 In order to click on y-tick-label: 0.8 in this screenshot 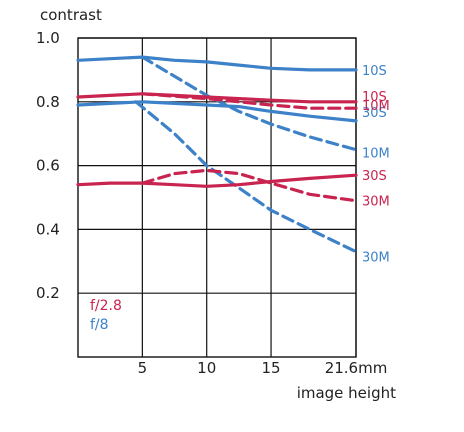, I will do `click(48, 102)`.